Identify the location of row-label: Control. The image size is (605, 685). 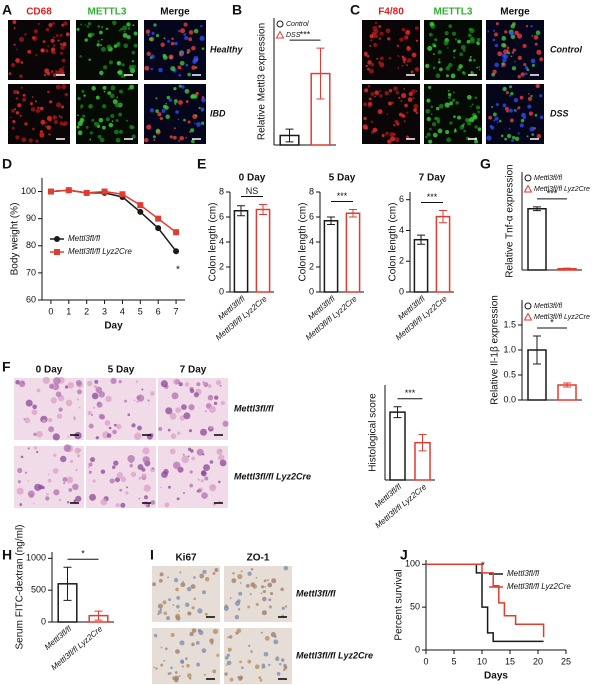
(566, 49).